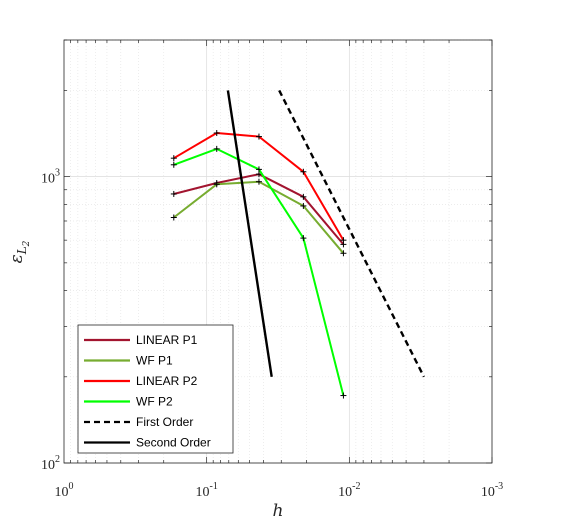 The image size is (565, 525). I want to click on legend-label: Second Order, so click(173, 443).